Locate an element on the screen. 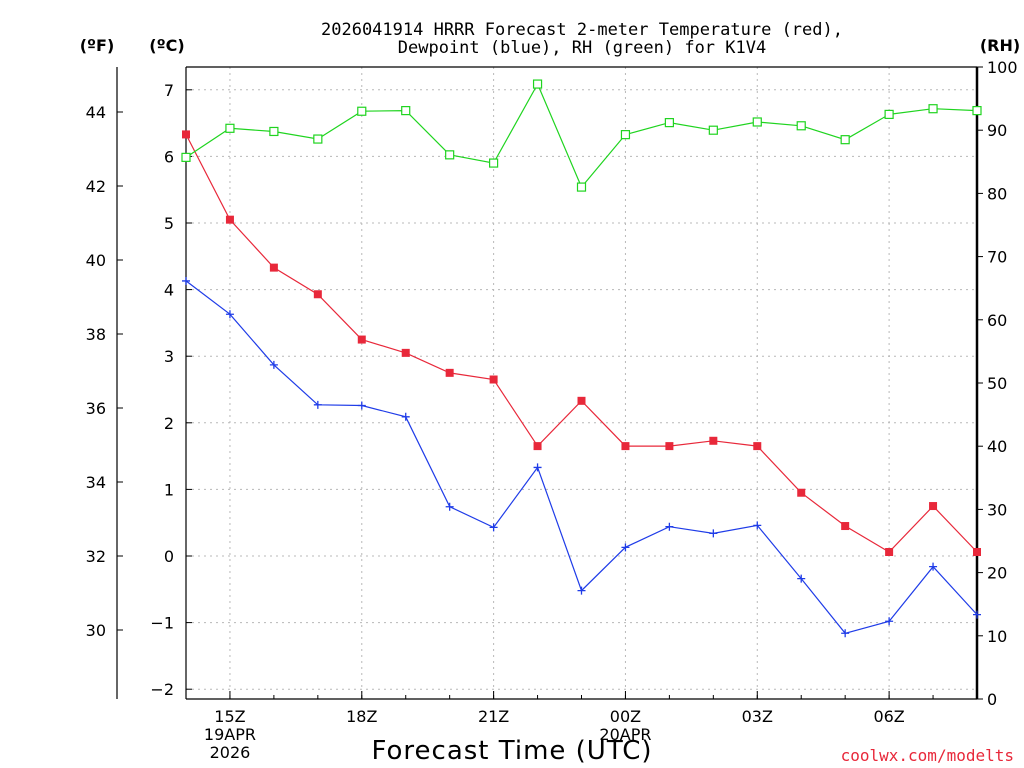  celsius-unit-label: (ºC) is located at coordinates (166, 45).